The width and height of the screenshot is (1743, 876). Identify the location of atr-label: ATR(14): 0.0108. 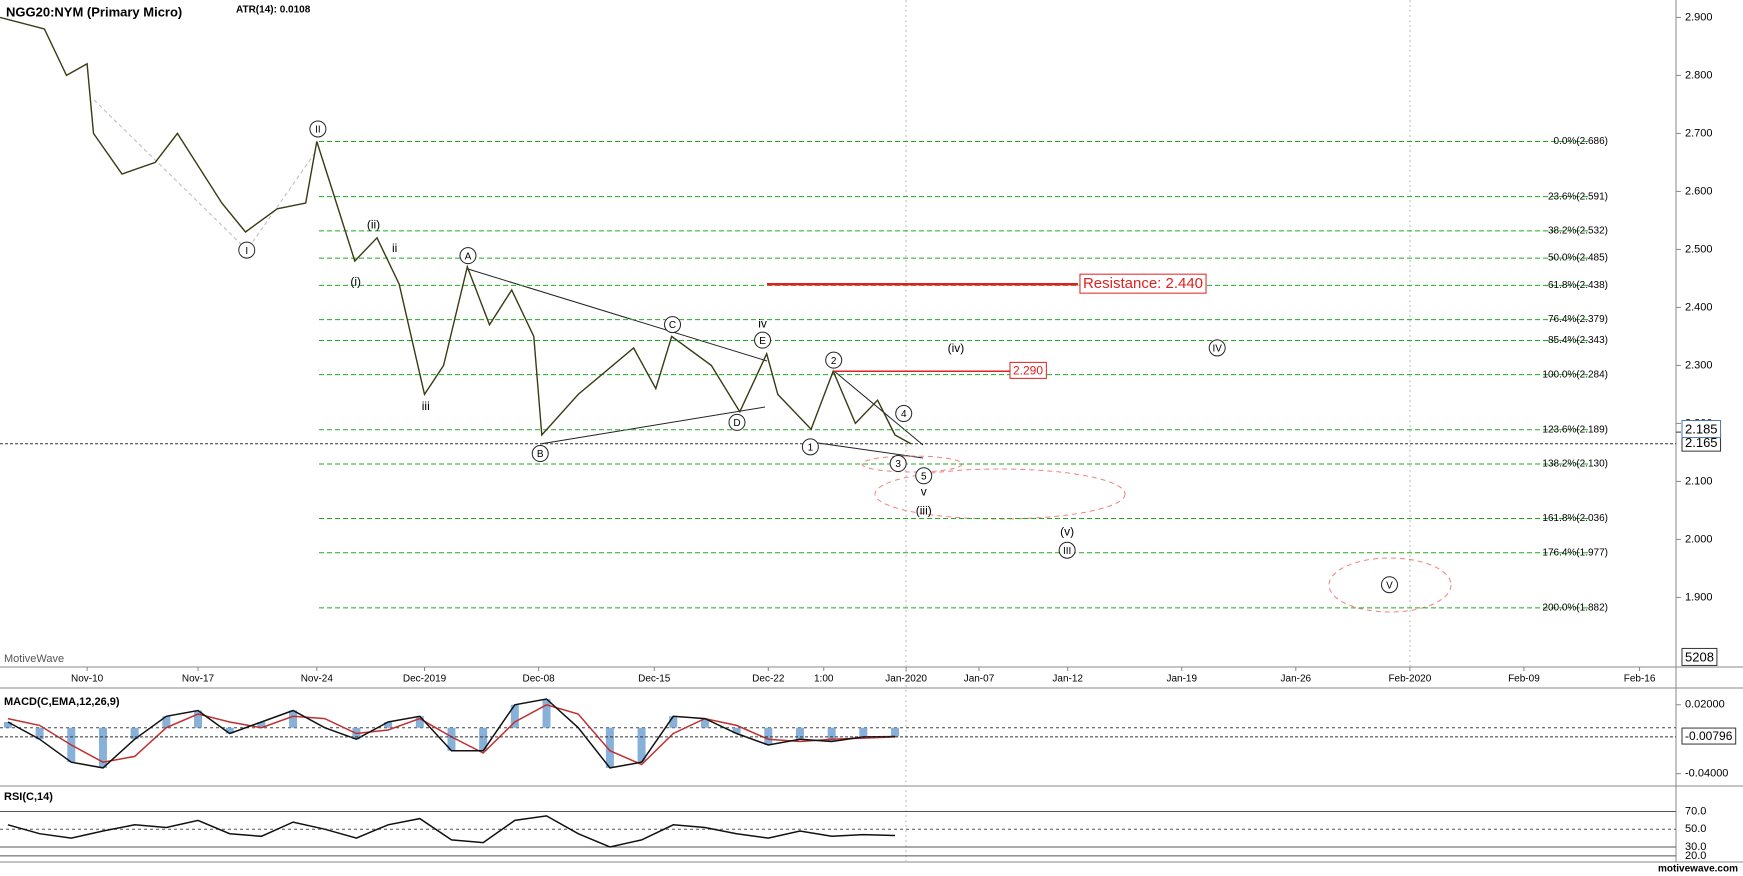
(273, 10).